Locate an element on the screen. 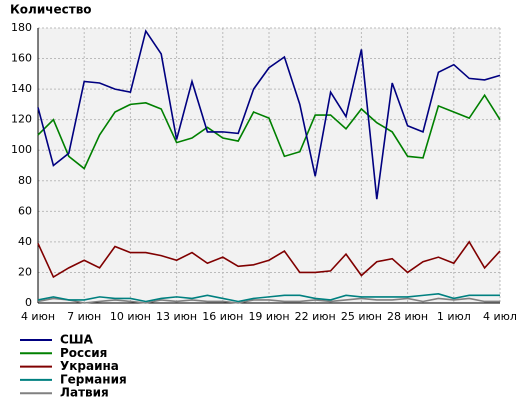 This screenshot has width=521, height=403. x-tick-label: 4 июн is located at coordinates (38, 316).